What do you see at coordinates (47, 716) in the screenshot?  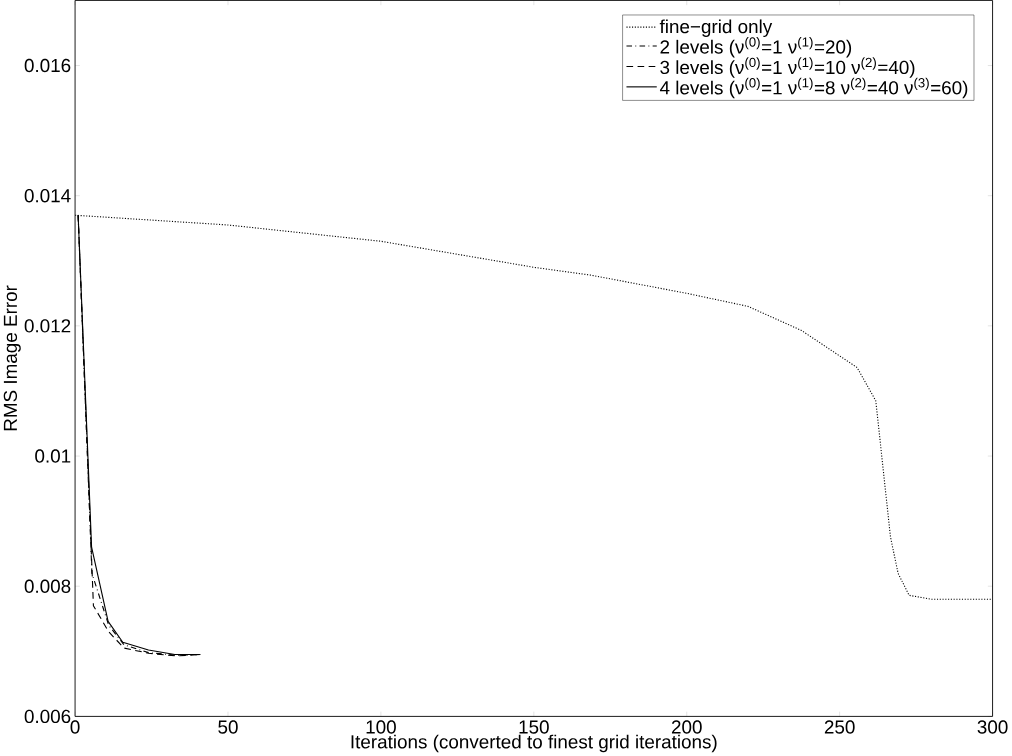 I see `y-tick-label: 0.006` at bounding box center [47, 716].